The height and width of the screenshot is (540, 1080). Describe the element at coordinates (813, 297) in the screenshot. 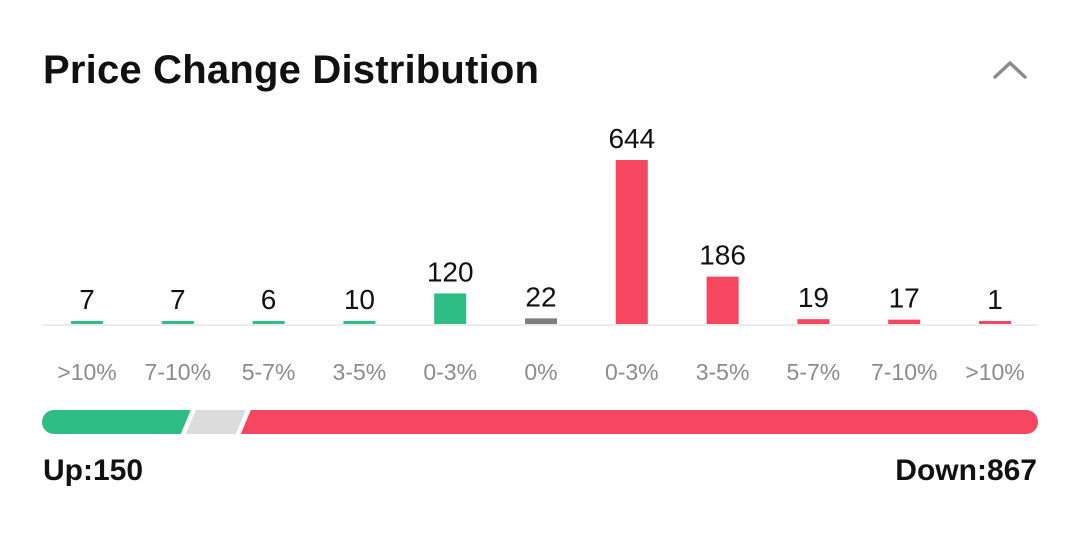

I see `value-label: 19` at that location.